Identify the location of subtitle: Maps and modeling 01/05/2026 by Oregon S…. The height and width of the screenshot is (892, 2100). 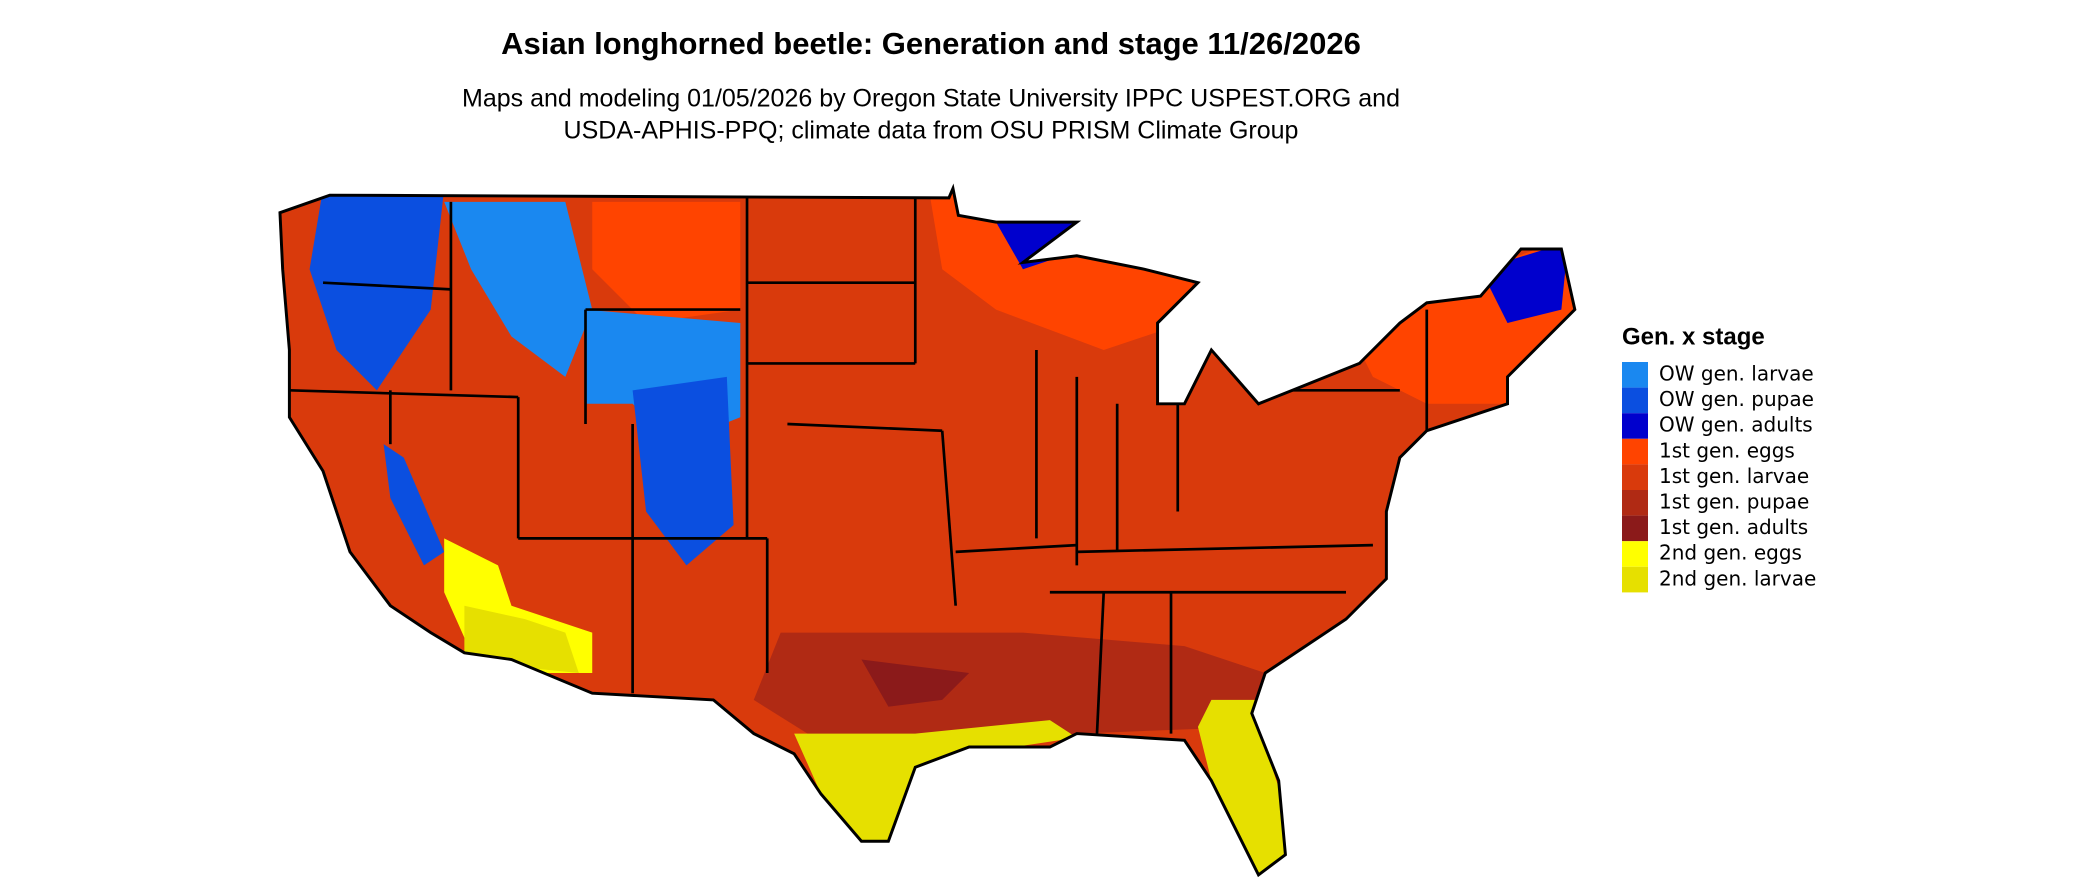
(931, 99).